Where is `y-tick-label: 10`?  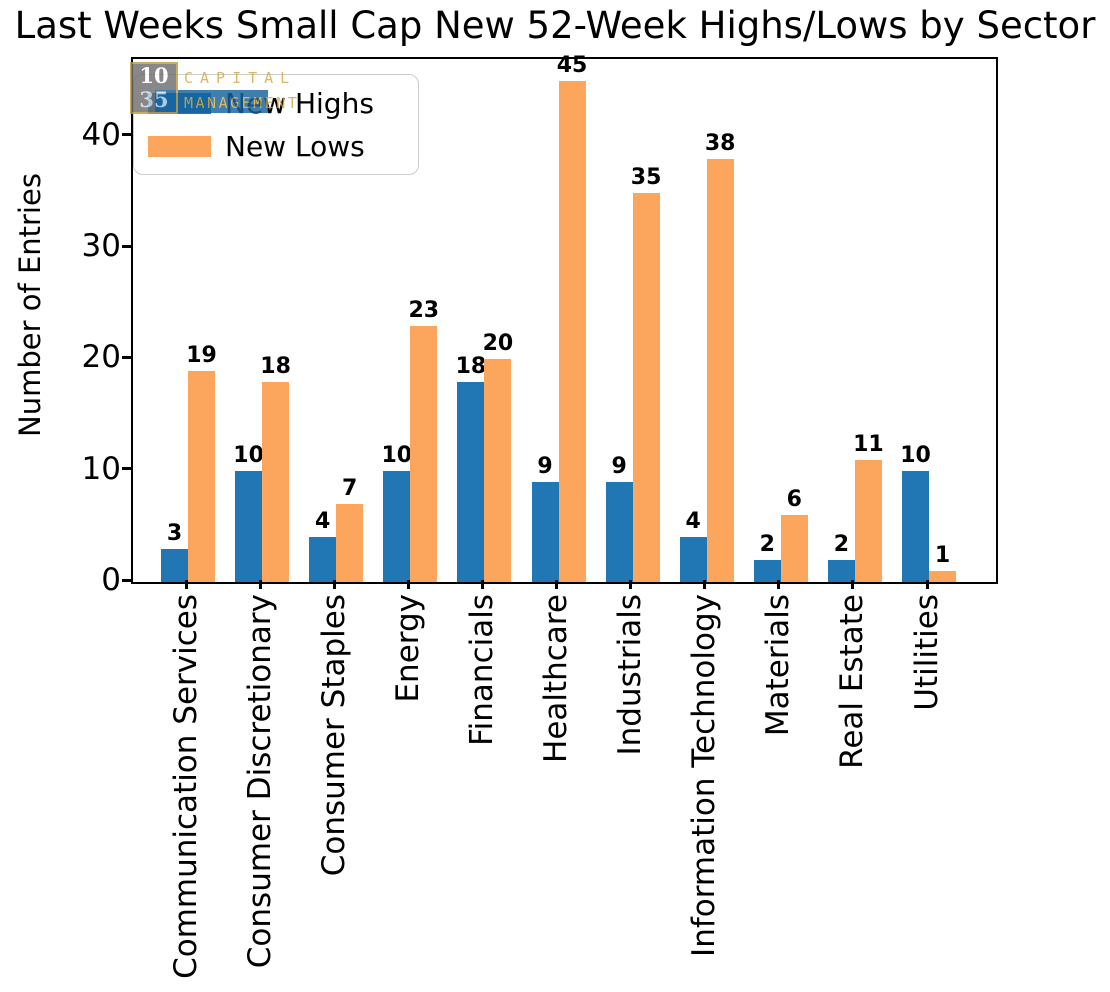
y-tick-label: 10 is located at coordinates (101, 468).